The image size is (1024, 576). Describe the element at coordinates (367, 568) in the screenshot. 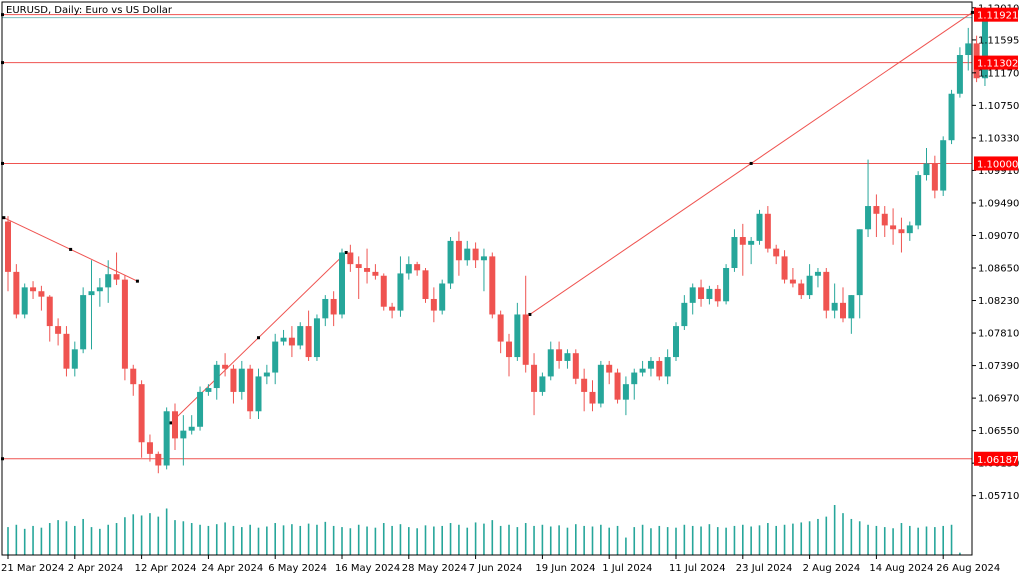

I see `x-tick-label: 16 May 2024` at that location.